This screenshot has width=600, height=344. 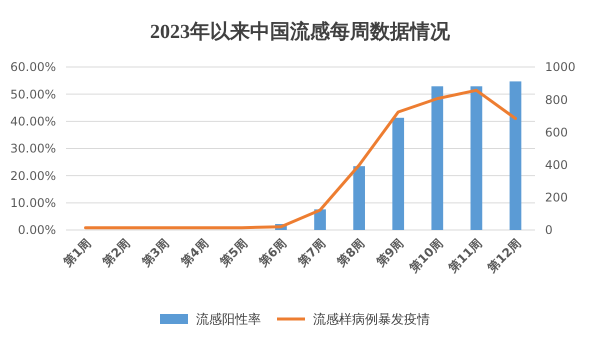 I want to click on y2-tick-label: 0, so click(x=549, y=230).